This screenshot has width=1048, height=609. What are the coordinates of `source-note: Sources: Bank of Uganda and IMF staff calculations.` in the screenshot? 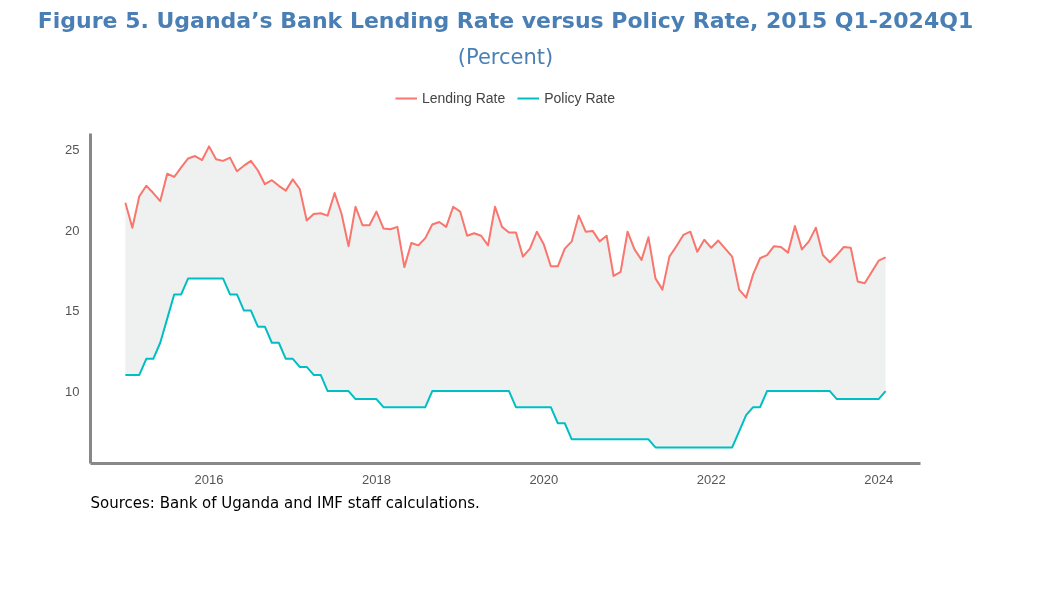 It's located at (285, 502).